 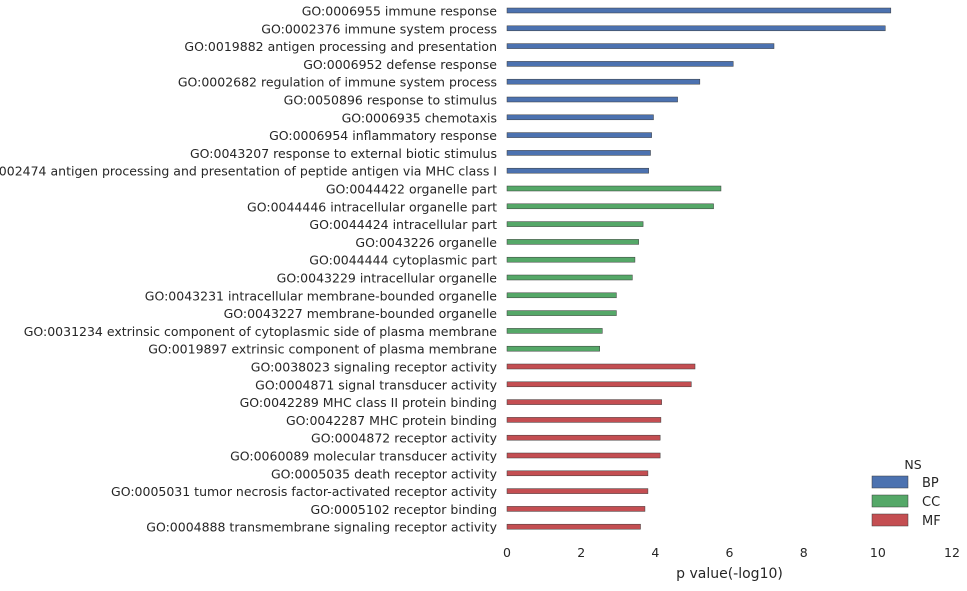 What do you see at coordinates (952, 552) in the screenshot?
I see `x-tick-label: 12` at bounding box center [952, 552].